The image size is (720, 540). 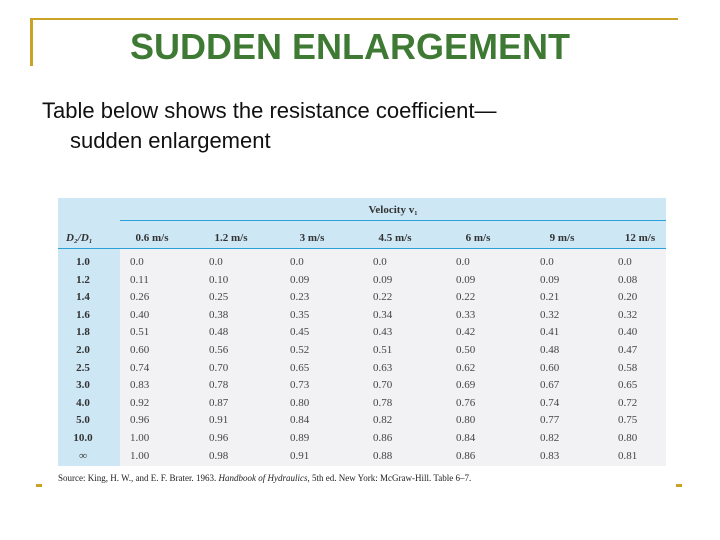 I want to click on table-cell: 0.88, so click(x=383, y=455).